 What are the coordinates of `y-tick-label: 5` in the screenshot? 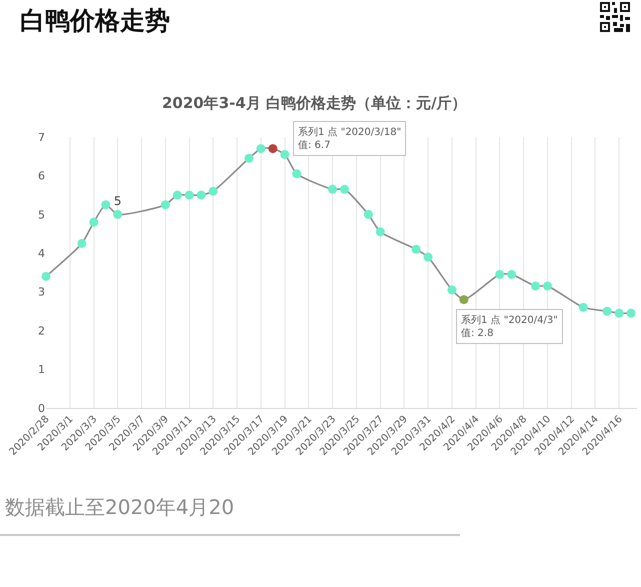 It's located at (41, 215).